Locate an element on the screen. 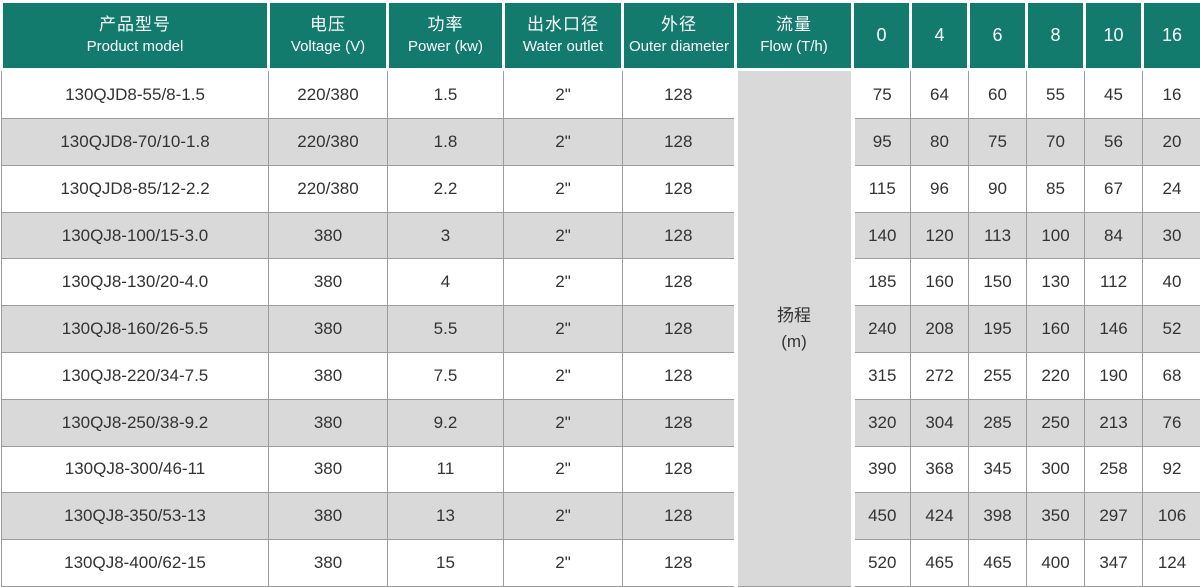 This screenshot has height=587, width=1200. col-header-outer-diameter: 外径 Outer diameter is located at coordinates (679, 35).